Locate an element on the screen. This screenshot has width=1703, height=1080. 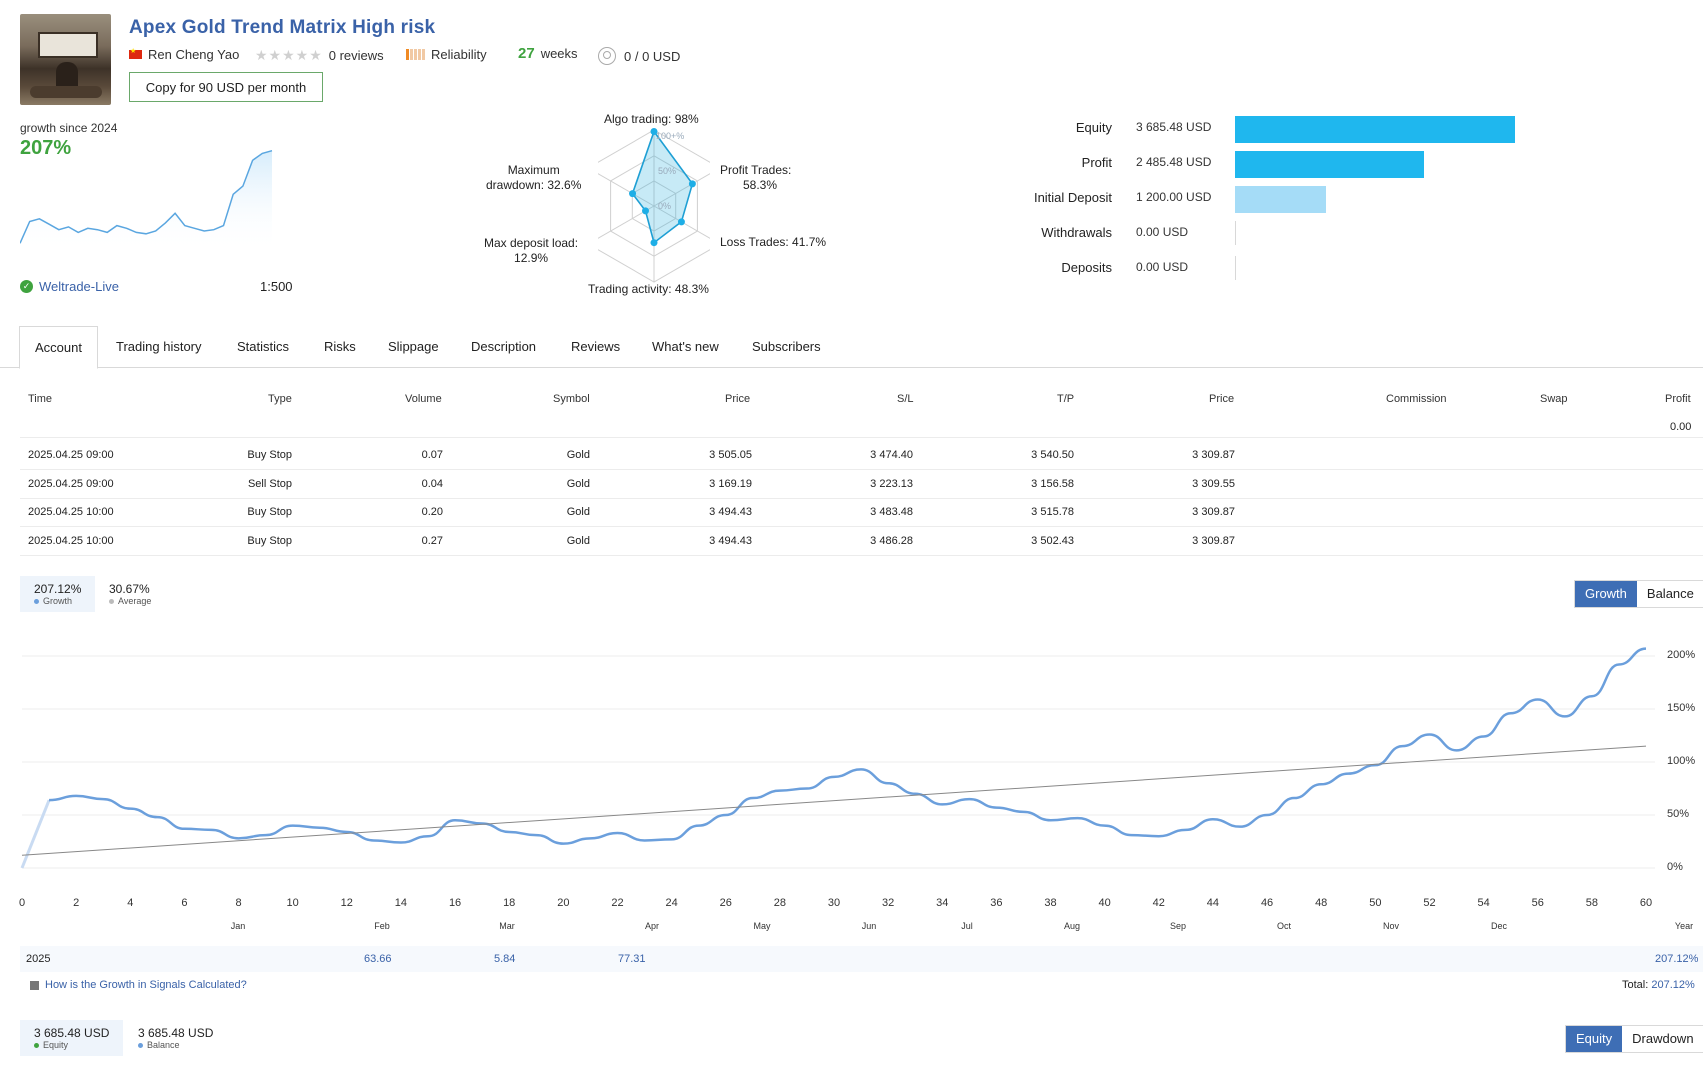
signal-title: Apex Gold Trend Matrix High risk is located at coordinates (282, 27).